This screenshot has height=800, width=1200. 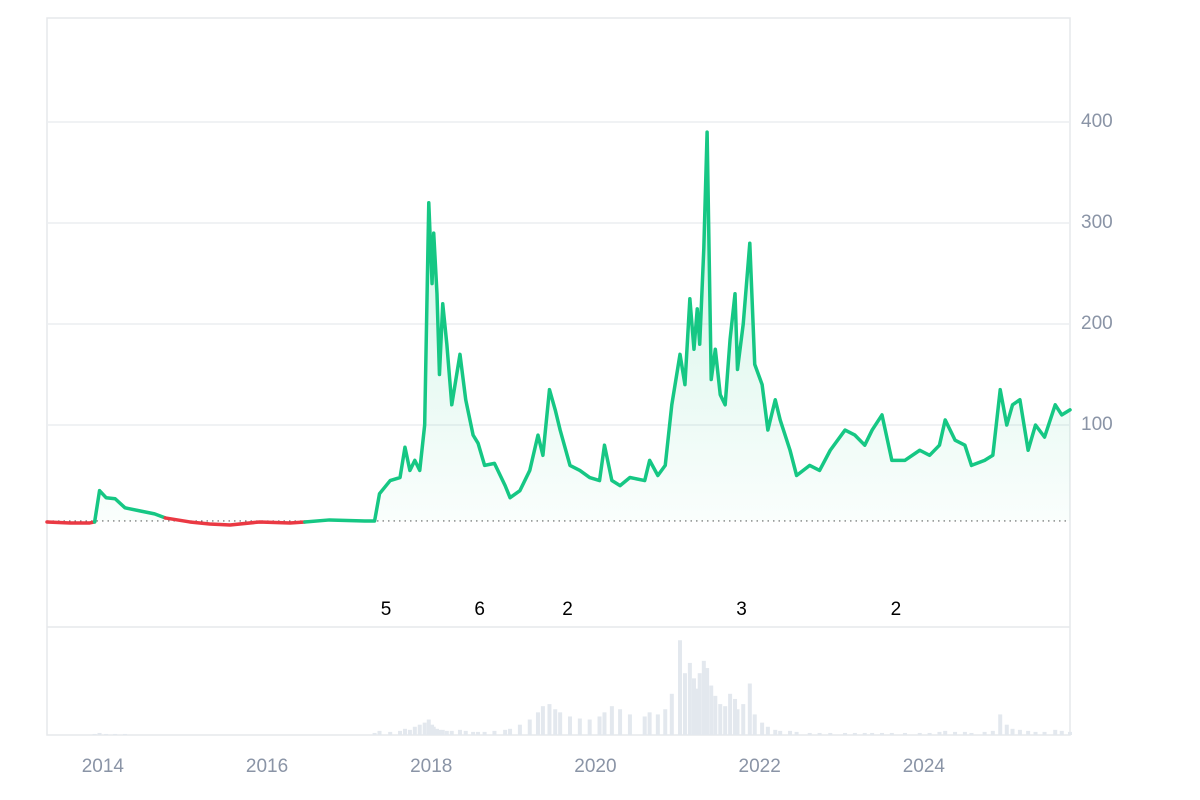 What do you see at coordinates (431, 766) in the screenshot?
I see `x-tick-label: 2018` at bounding box center [431, 766].